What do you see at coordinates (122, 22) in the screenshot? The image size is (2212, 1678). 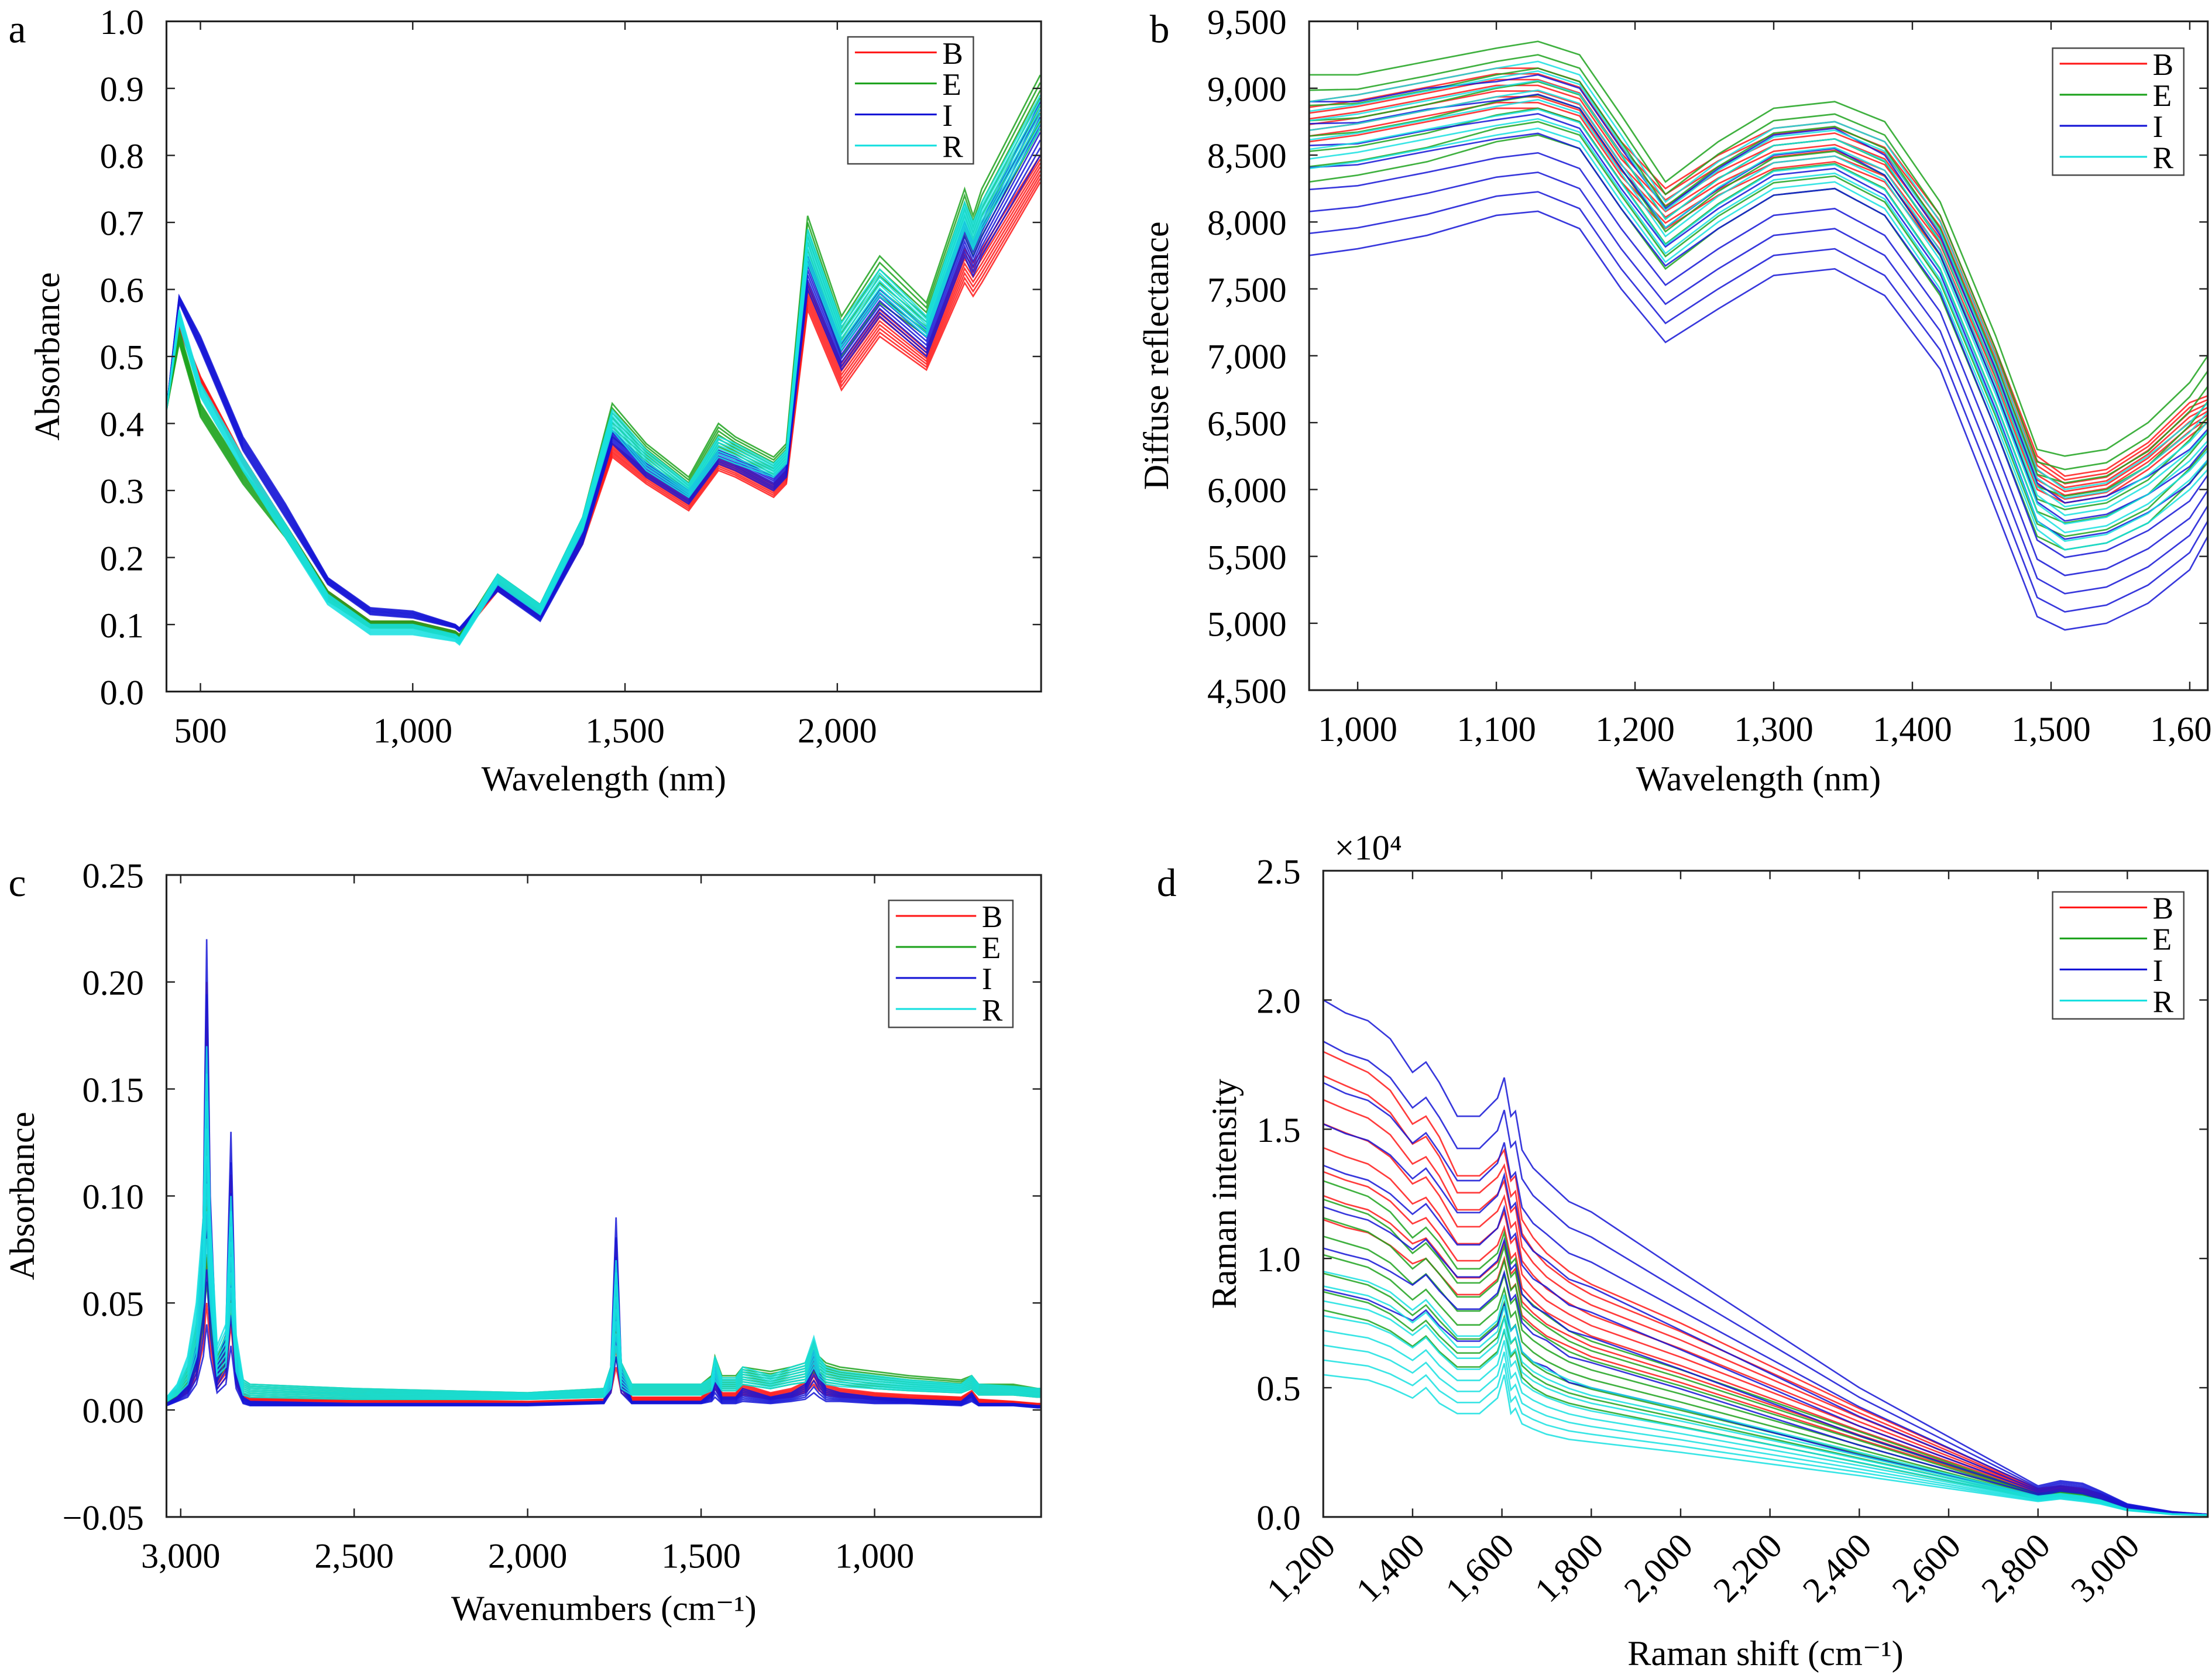 I see `y-tick-label: 1.0` at bounding box center [122, 22].